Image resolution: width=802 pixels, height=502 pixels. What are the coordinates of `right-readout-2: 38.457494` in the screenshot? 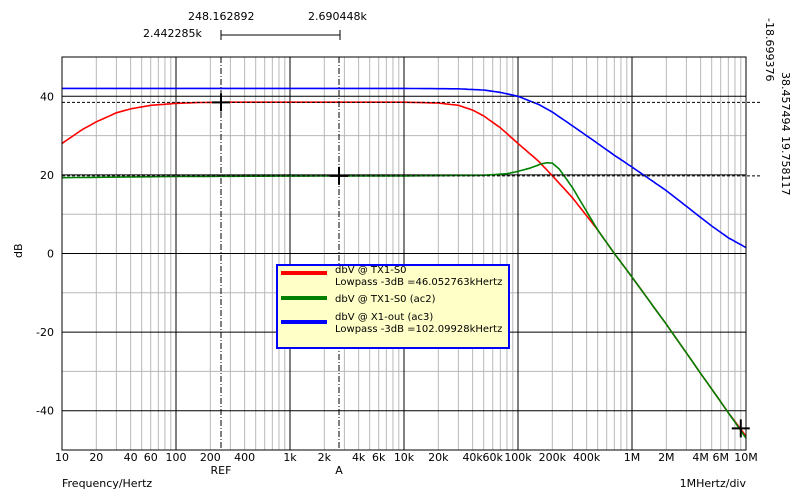 It's located at (785, 102).